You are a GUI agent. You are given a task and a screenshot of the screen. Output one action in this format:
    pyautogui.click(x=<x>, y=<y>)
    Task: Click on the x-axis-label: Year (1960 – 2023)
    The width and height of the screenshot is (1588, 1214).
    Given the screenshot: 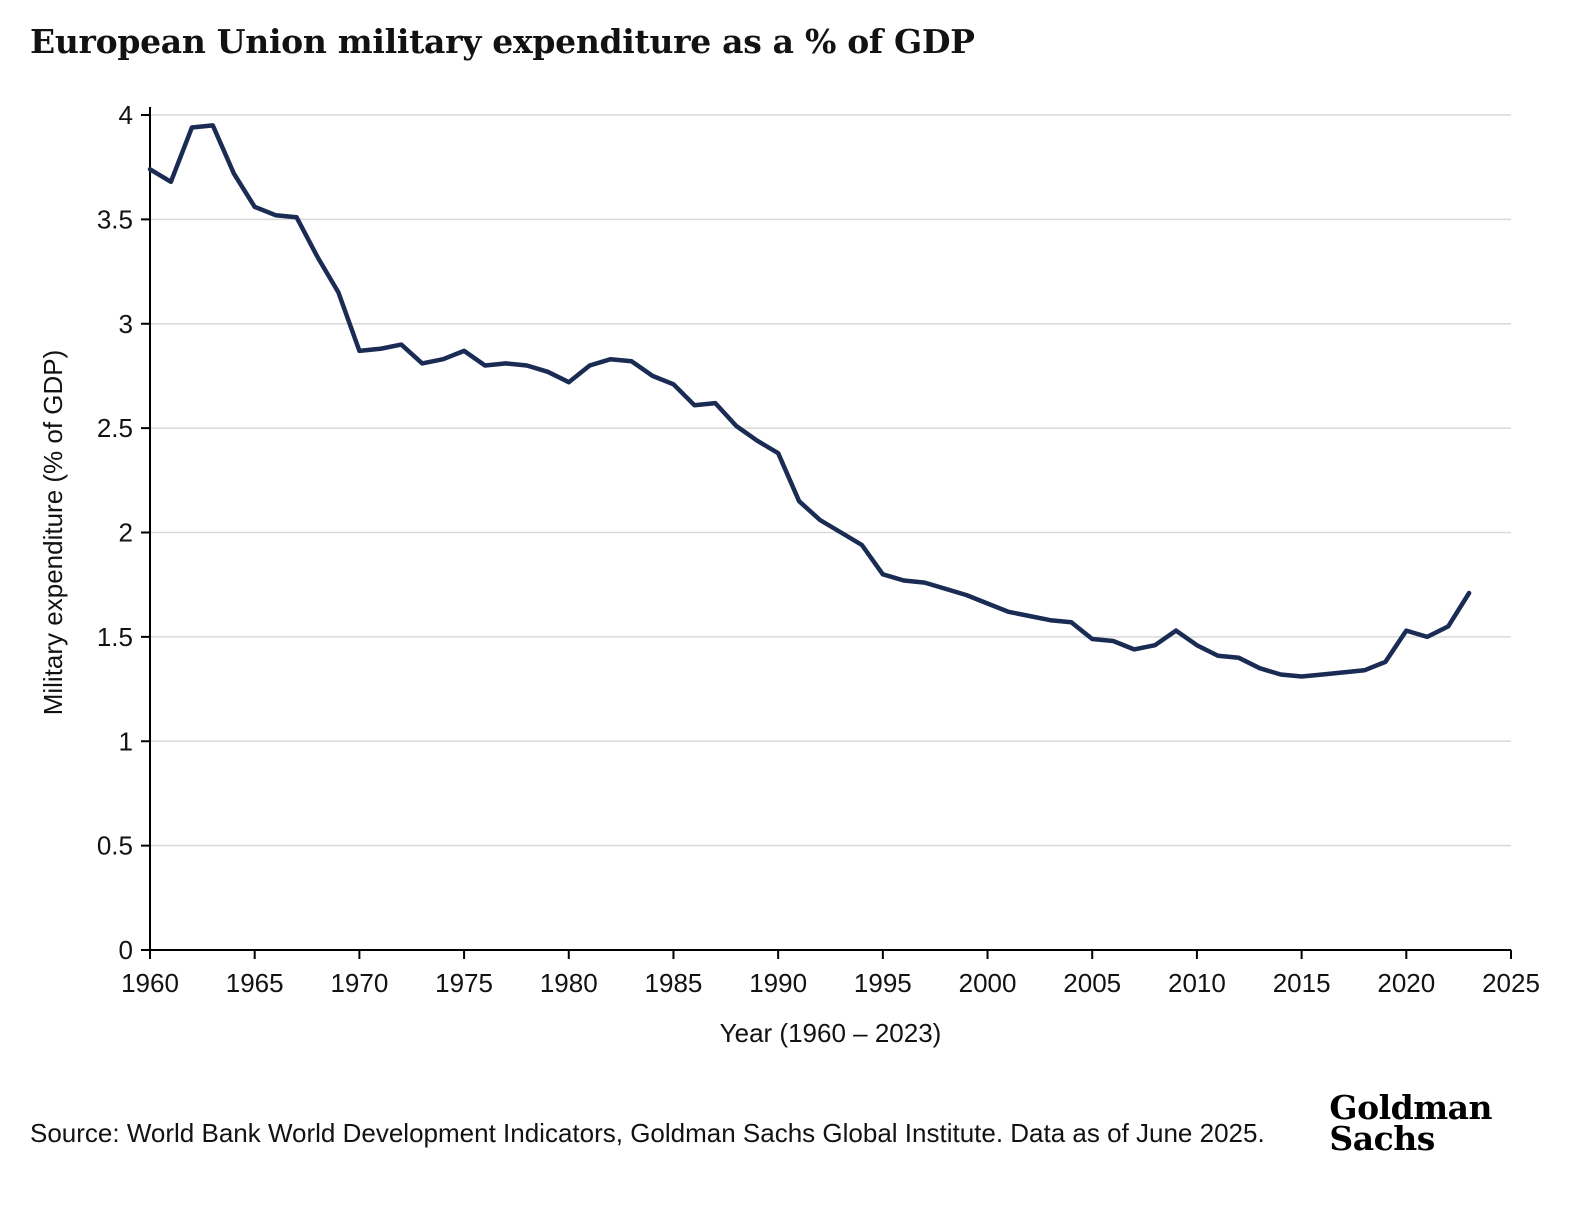 What is the action you would take?
    pyautogui.click(x=831, y=1033)
    